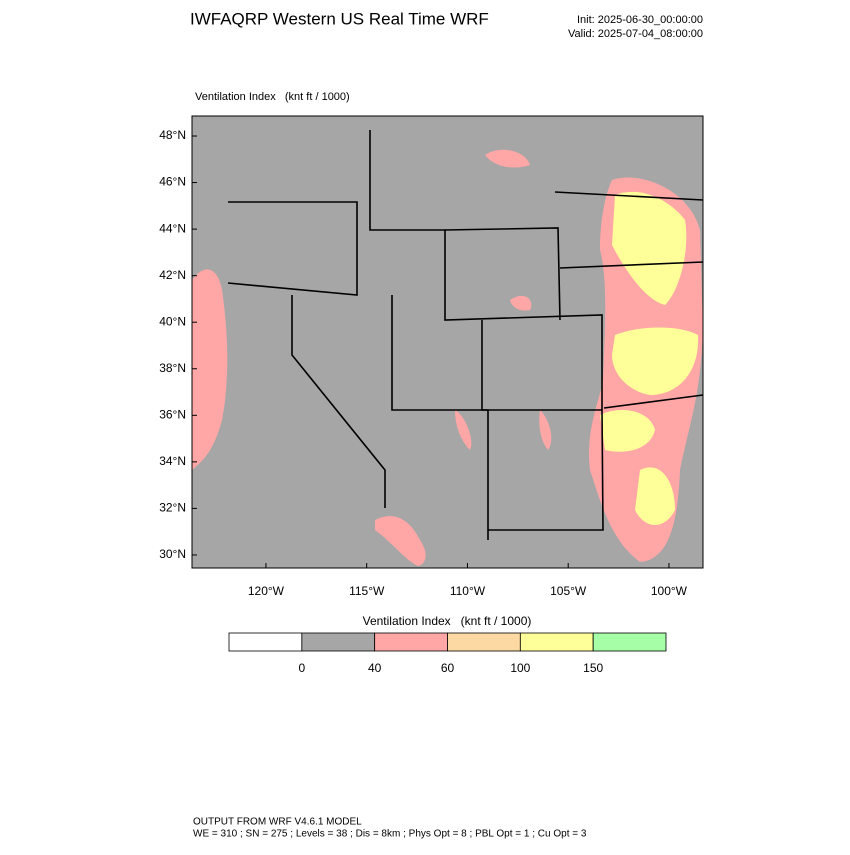 This screenshot has width=850, height=855. Describe the element at coordinates (448, 668) in the screenshot. I see `colorbar-label: 60` at that location.